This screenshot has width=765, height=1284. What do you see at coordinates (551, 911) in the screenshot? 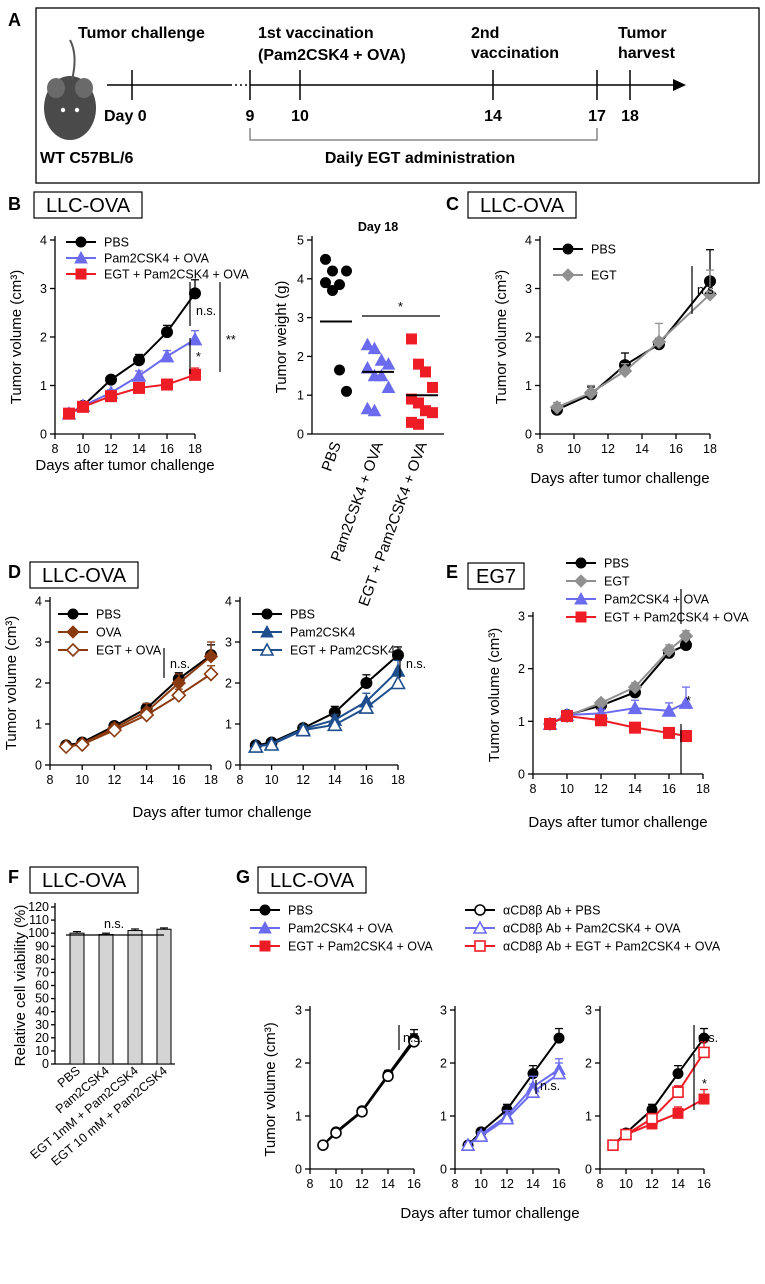
I see `legend-label: αCD8β Ab + PBS` at bounding box center [551, 911].